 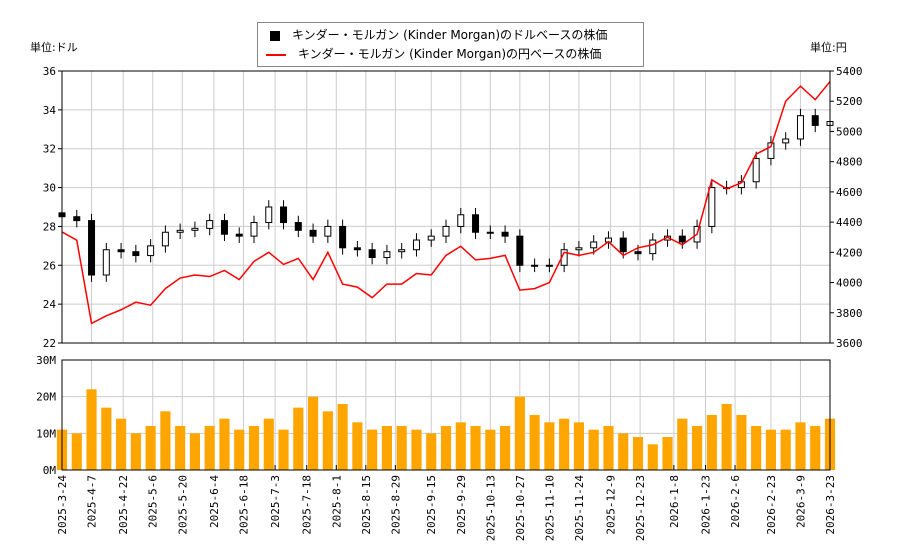 I want to click on x-tick-label: 2025-9-29, so click(x=461, y=505).